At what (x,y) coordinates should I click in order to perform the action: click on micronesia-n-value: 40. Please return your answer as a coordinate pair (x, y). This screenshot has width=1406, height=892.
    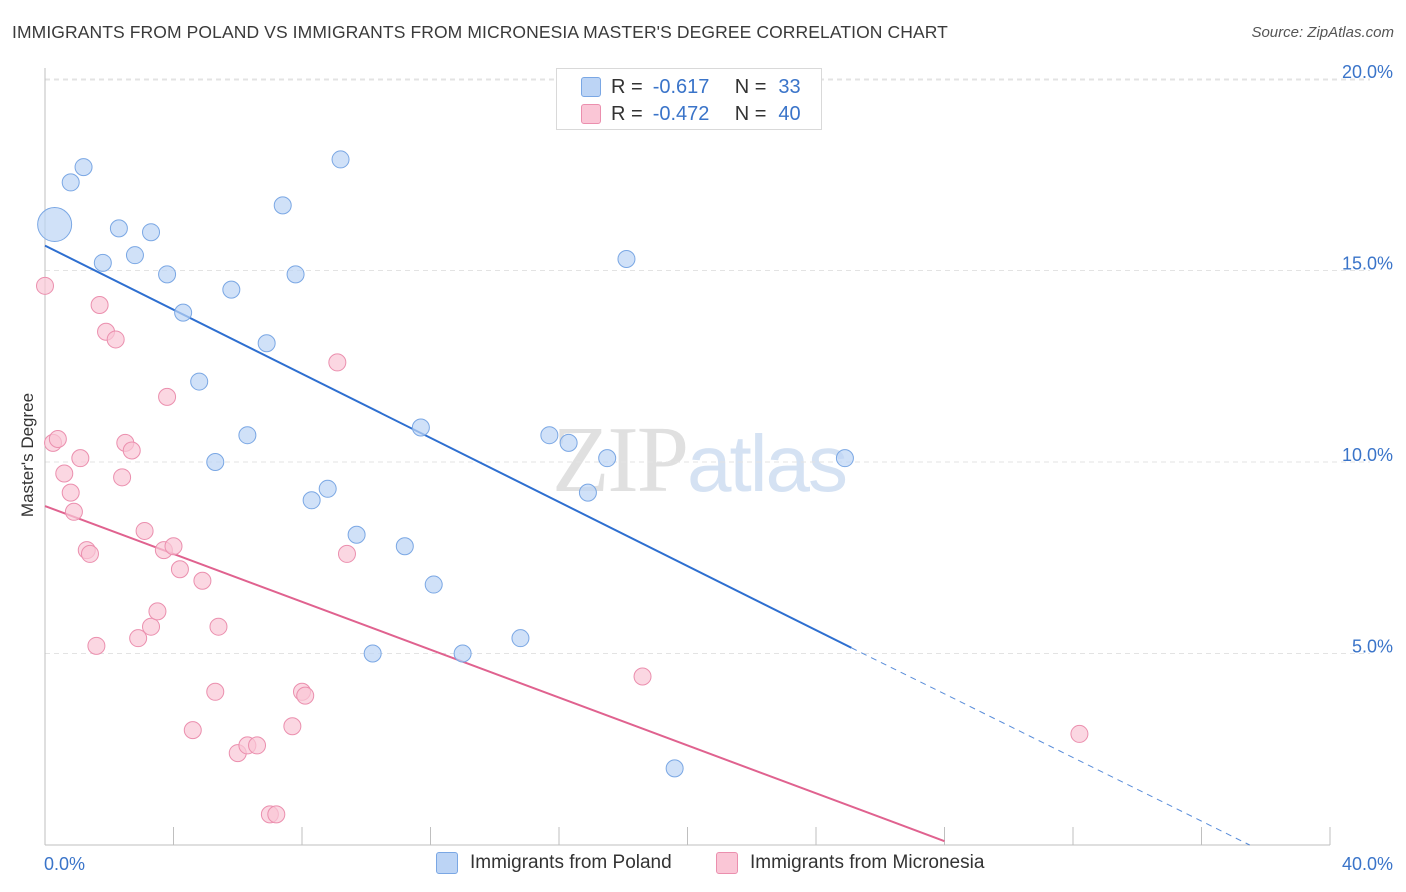
    Looking at the image, I should click on (789, 113).